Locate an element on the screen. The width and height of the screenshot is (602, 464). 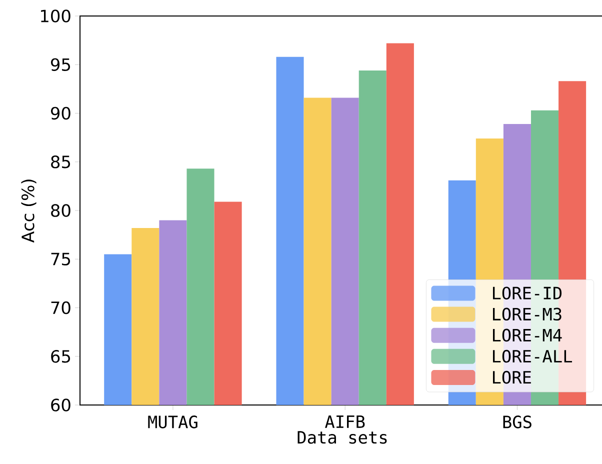
y-tick-label: 95 is located at coordinates (60, 65).